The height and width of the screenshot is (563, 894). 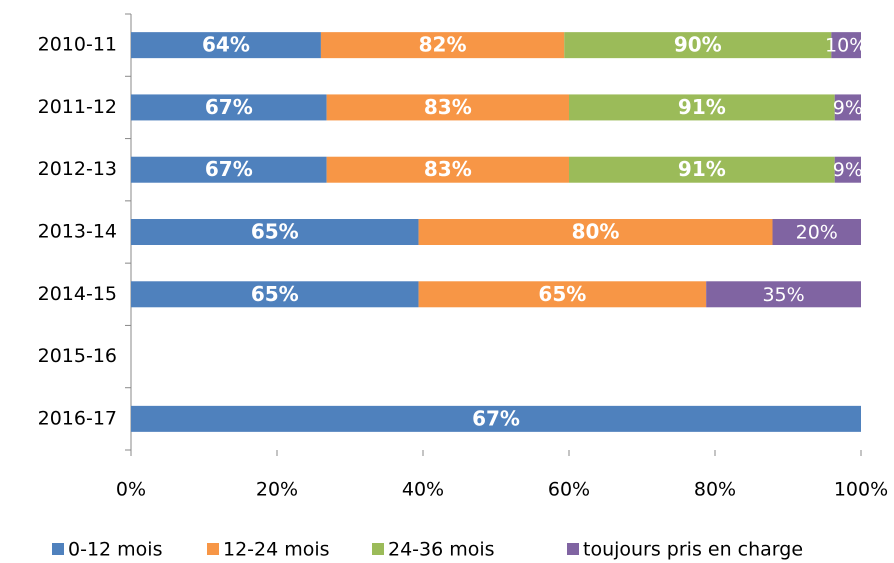 I want to click on y-tick-label: 2014-15, so click(x=77, y=294).